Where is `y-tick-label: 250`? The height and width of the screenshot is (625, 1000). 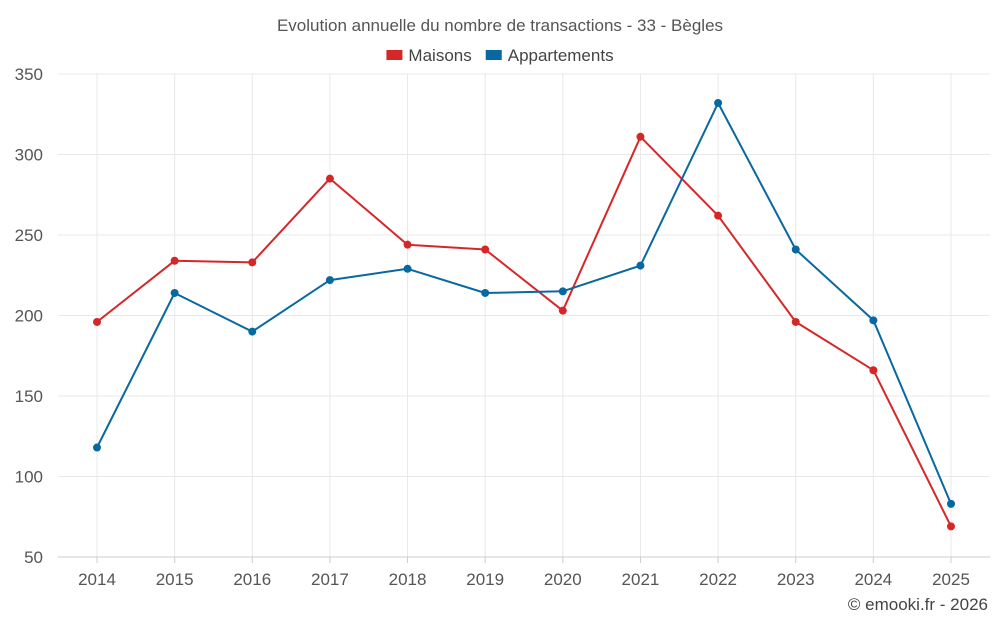 y-tick-label: 250 is located at coordinates (29, 235).